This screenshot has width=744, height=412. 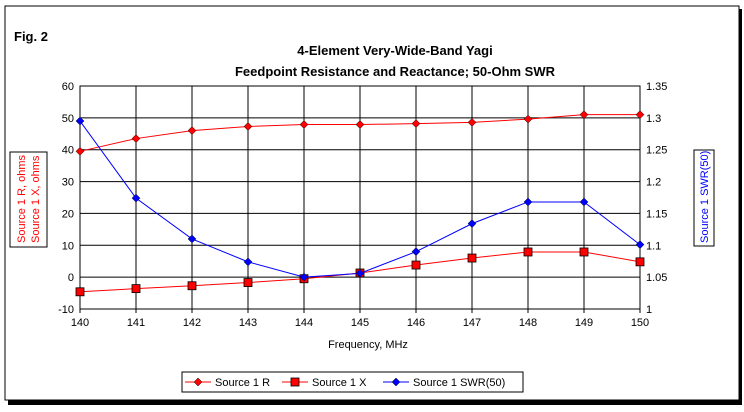 I want to click on chart-title-line1: 4-Element Very-Wide-Band Yagi, so click(x=394, y=50).